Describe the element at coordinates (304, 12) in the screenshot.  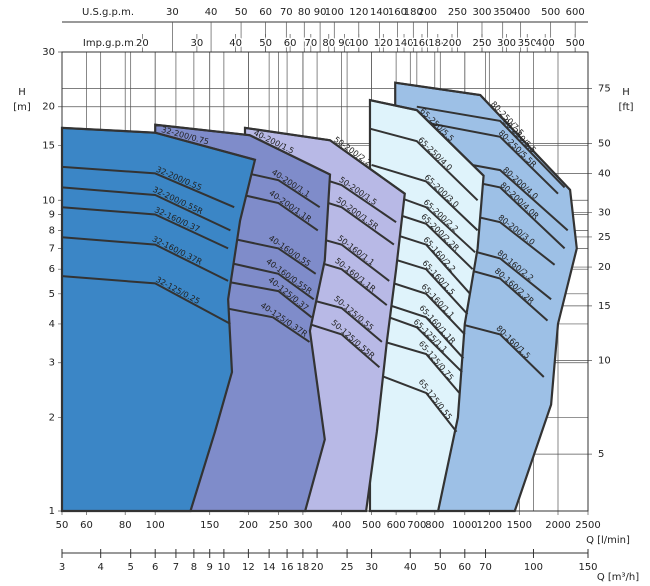
I see `x3-tick-label: 80` at that location.